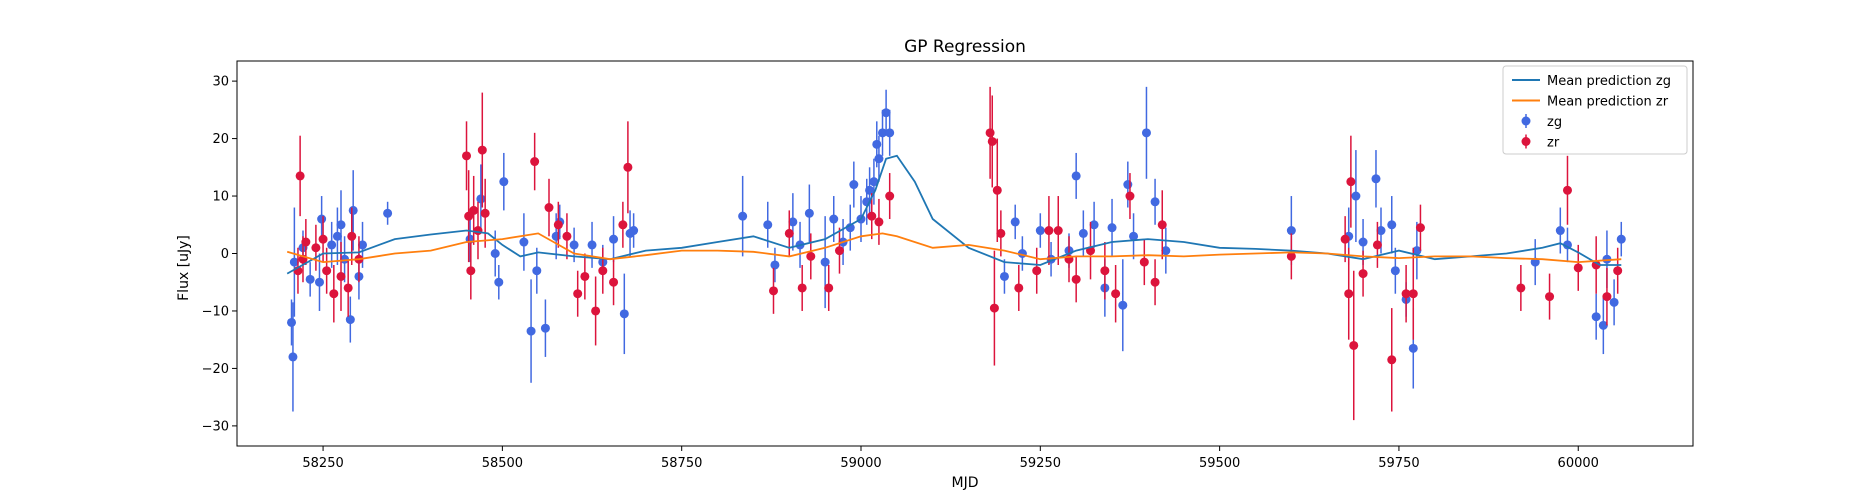 The height and width of the screenshot is (504, 1875). Describe the element at coordinates (1554, 122) in the screenshot. I see `legend-label: zg` at that location.